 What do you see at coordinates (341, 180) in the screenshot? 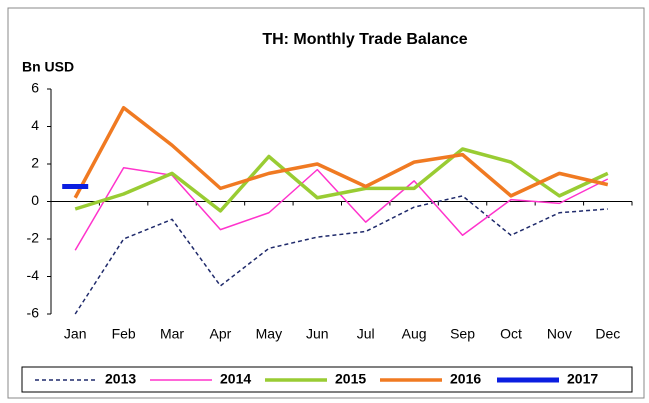
I see `series-line` at bounding box center [341, 180].